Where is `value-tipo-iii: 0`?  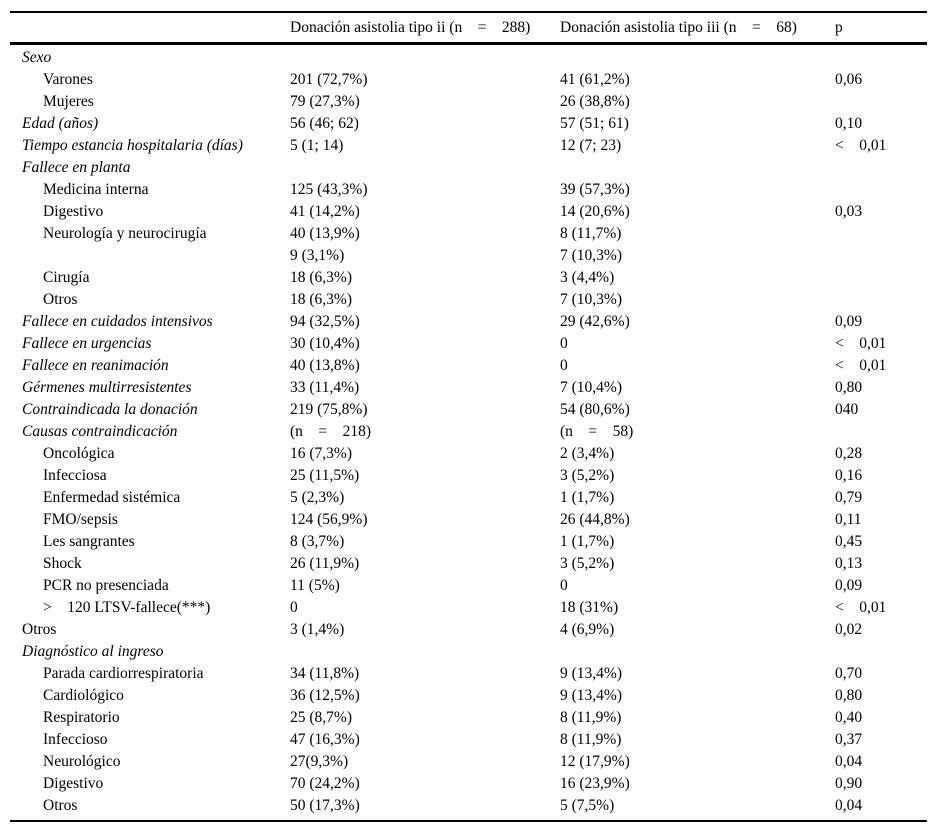
value-tipo-iii: 0 is located at coordinates (564, 585).